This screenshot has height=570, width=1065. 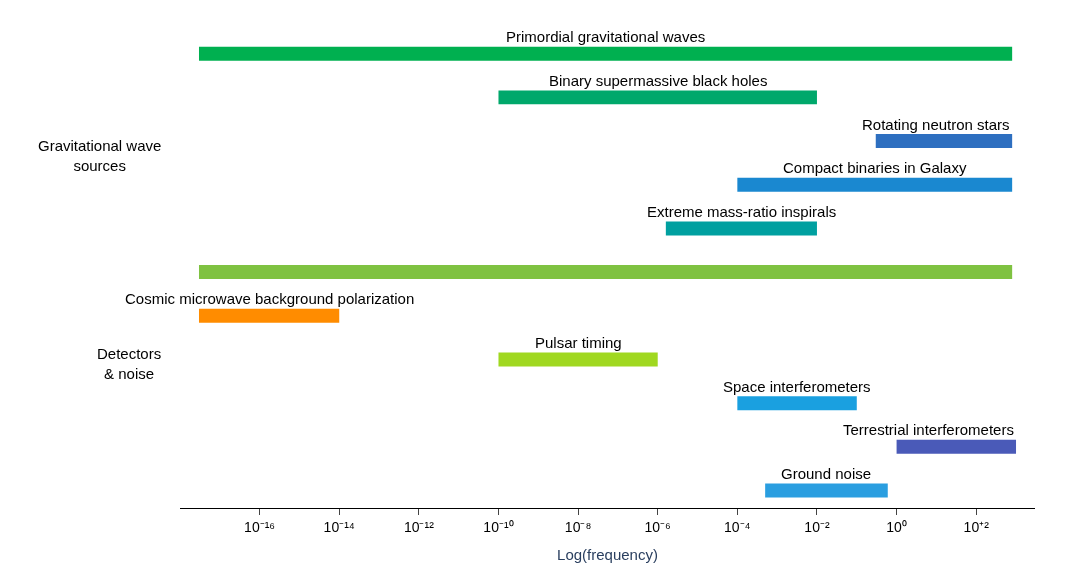 What do you see at coordinates (936, 124) in the screenshot?
I see `y-tick-label: Rotating neutron stars` at bounding box center [936, 124].